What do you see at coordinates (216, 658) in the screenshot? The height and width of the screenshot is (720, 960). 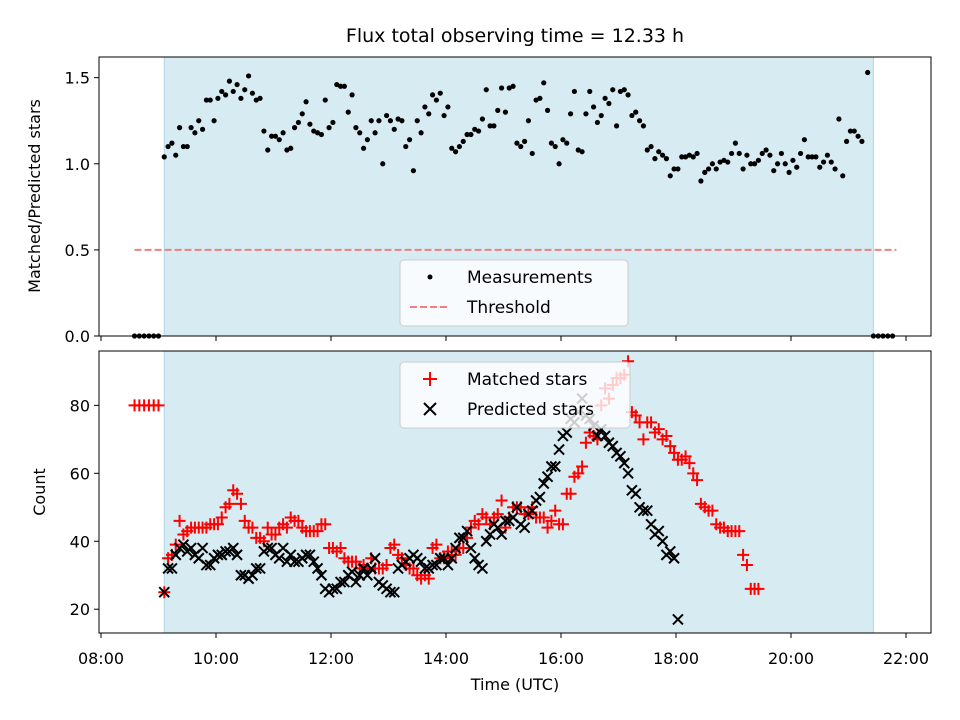 I see `bottom-x-tick-label: 10:00` at bounding box center [216, 658].